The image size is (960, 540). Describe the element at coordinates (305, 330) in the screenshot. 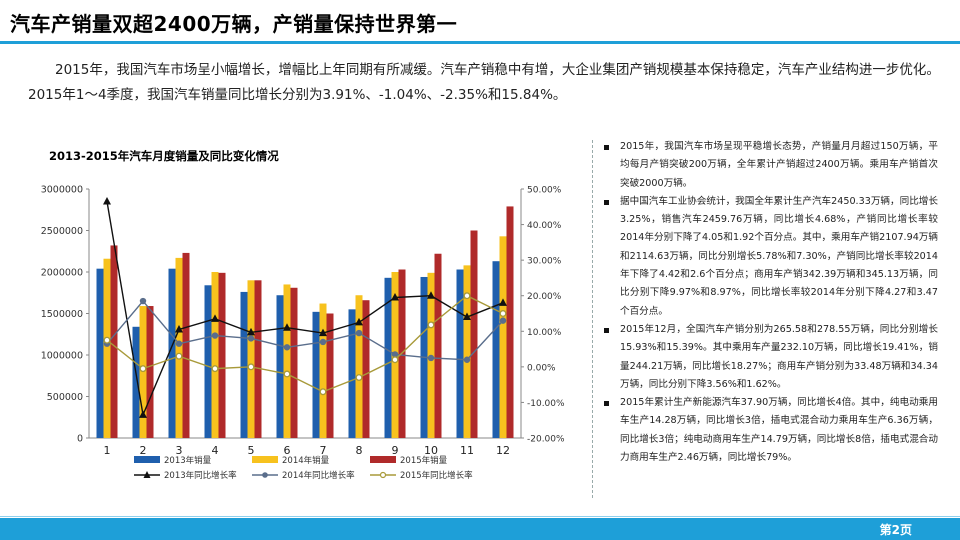

I see `line-2014年同比增长率` at that location.